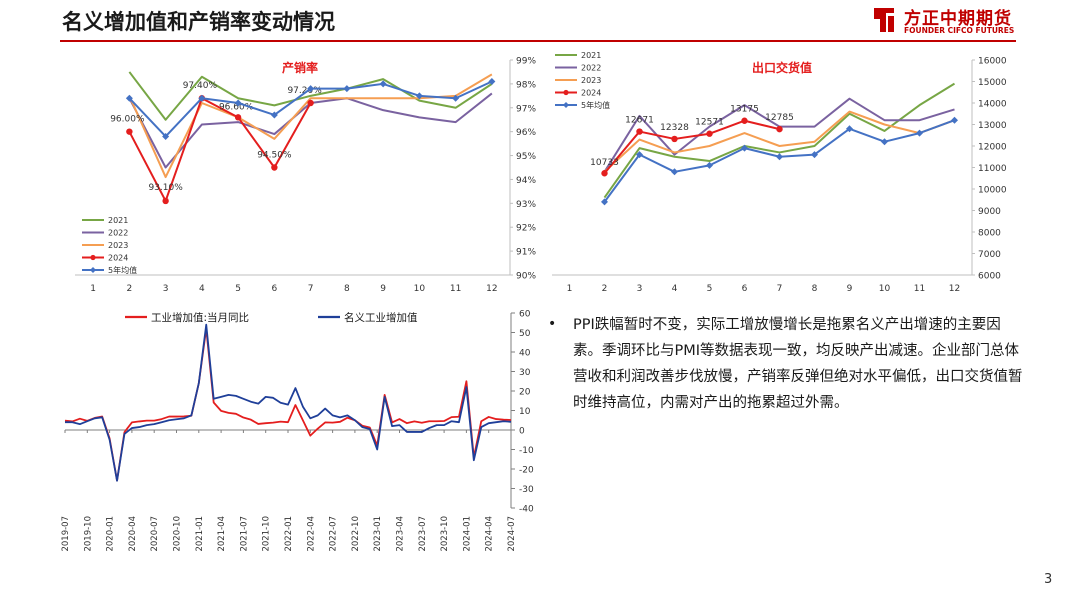 Image resolution: width=1080 pixels, height=608 pixels. What do you see at coordinates (118, 220) in the screenshot?
I see `legend-label: 2021` at bounding box center [118, 220].